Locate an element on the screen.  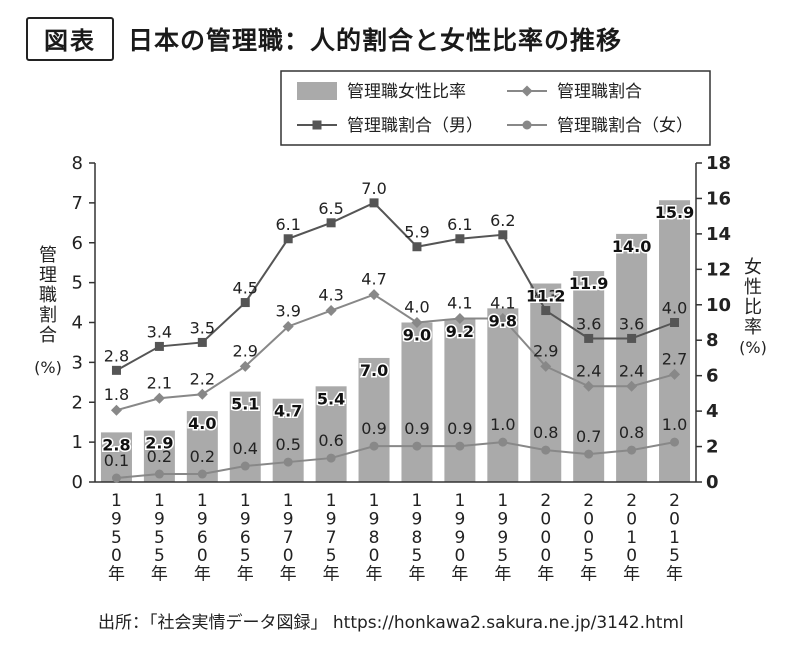
x-tick-label-5-1: 9 is located at coordinates (331, 519).